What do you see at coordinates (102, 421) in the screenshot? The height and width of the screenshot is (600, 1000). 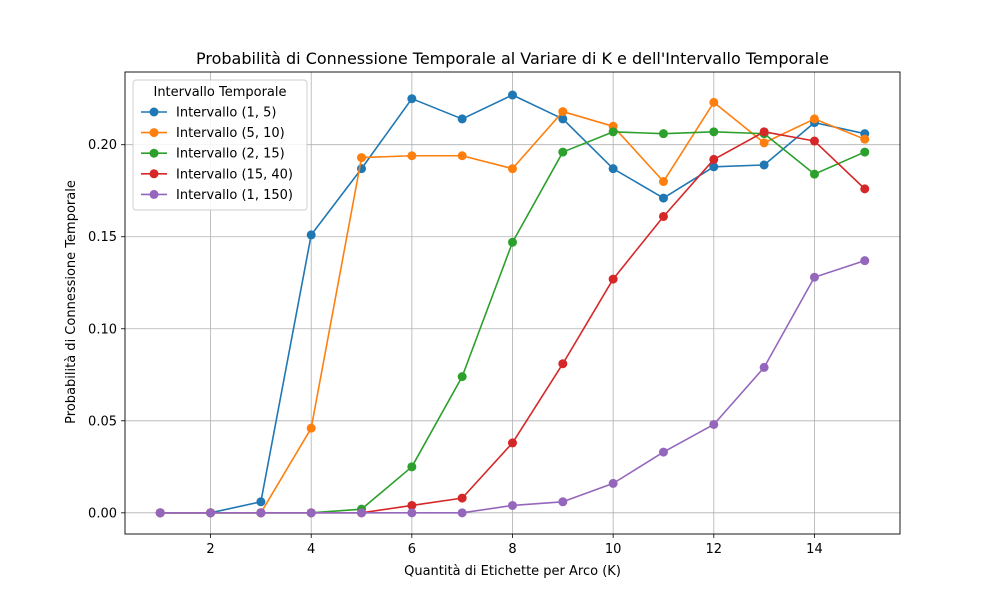 I see `y-tick-label: 0.05` at bounding box center [102, 421].